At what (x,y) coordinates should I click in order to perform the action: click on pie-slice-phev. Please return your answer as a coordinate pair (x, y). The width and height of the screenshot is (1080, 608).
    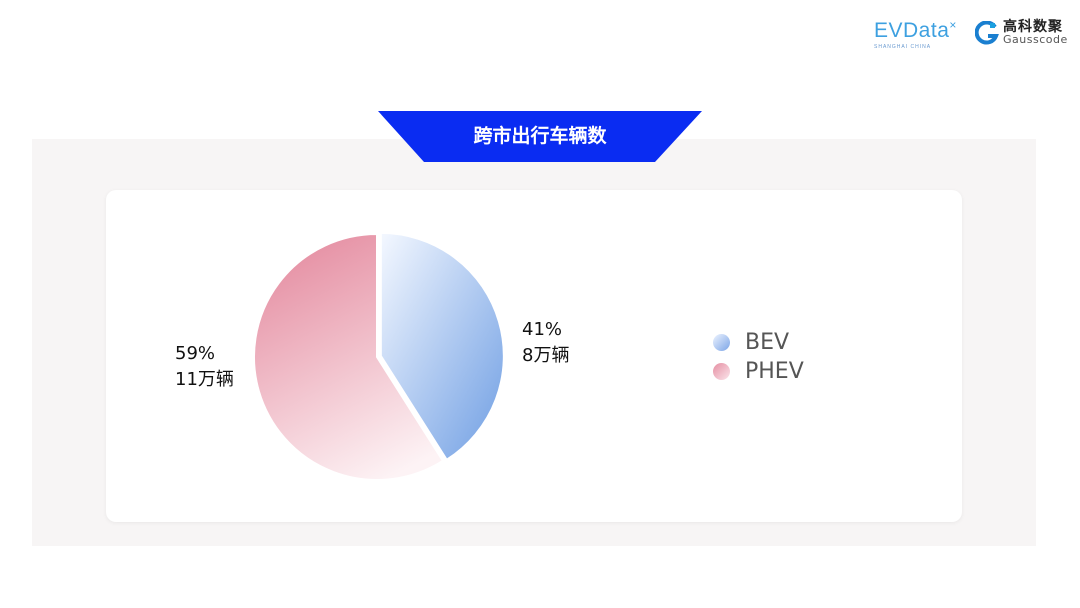
    Looking at the image, I should click on (349, 356).